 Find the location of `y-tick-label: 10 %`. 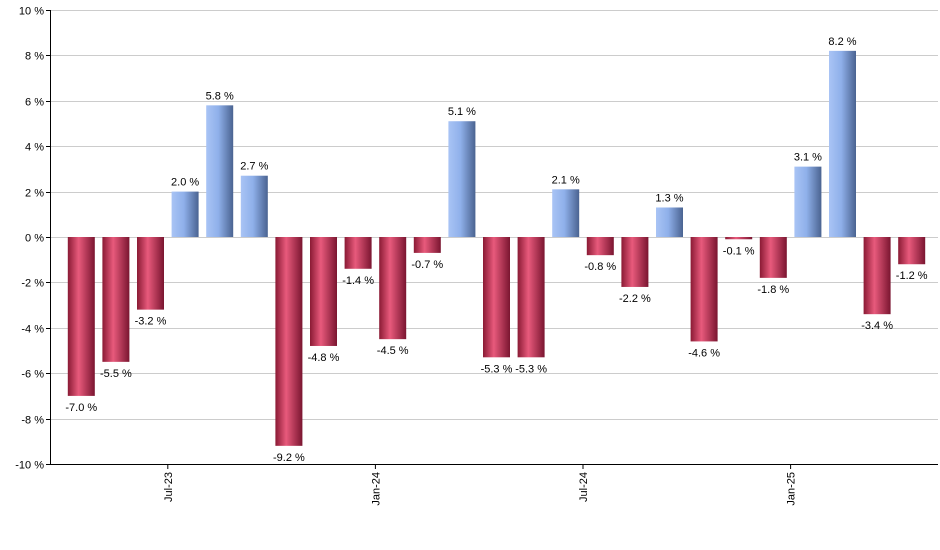

y-tick-label: 10 % is located at coordinates (31, 12).